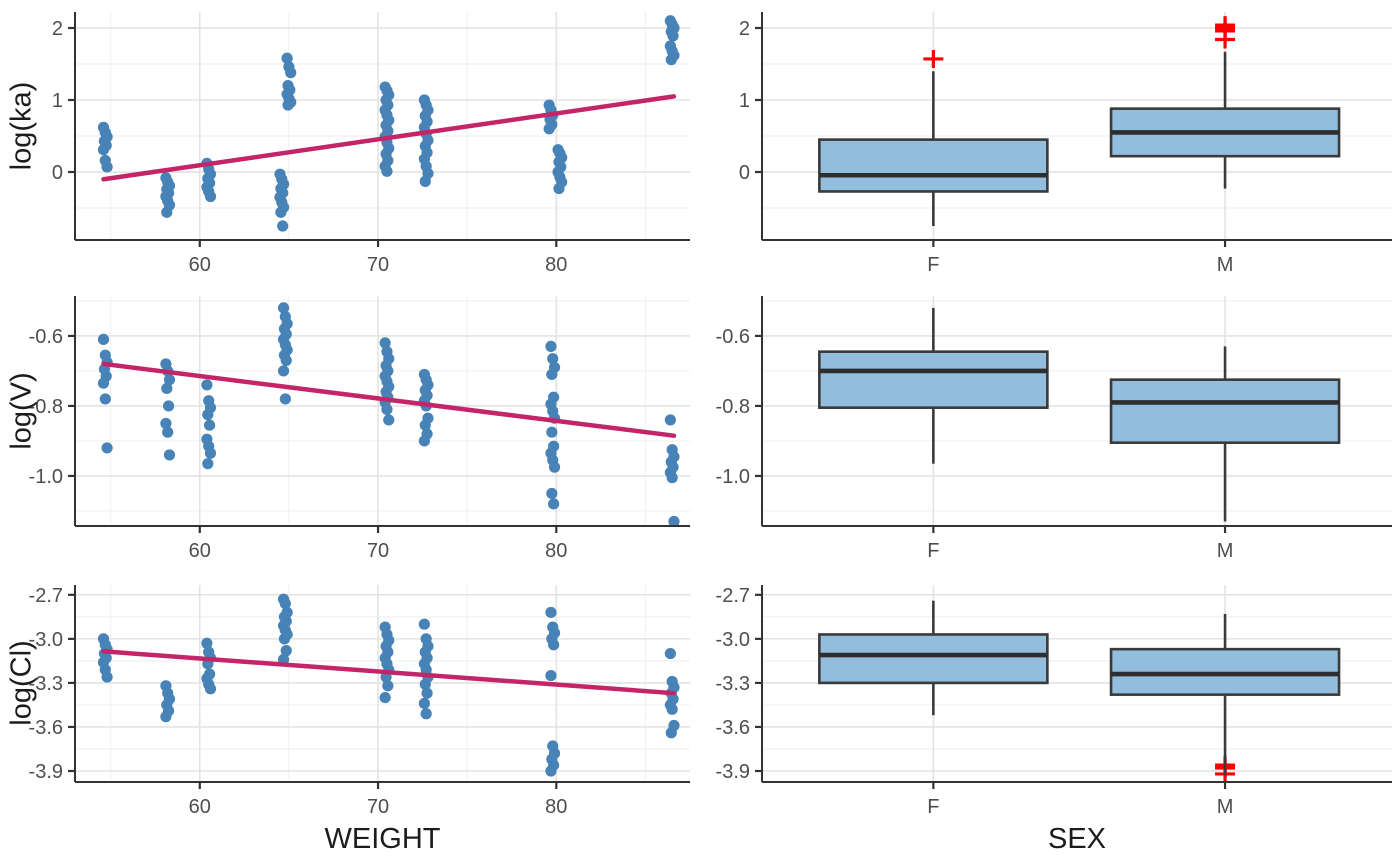 The image size is (1400, 866). I want to click on x-axis-title-sex: SEX, so click(1077, 839).